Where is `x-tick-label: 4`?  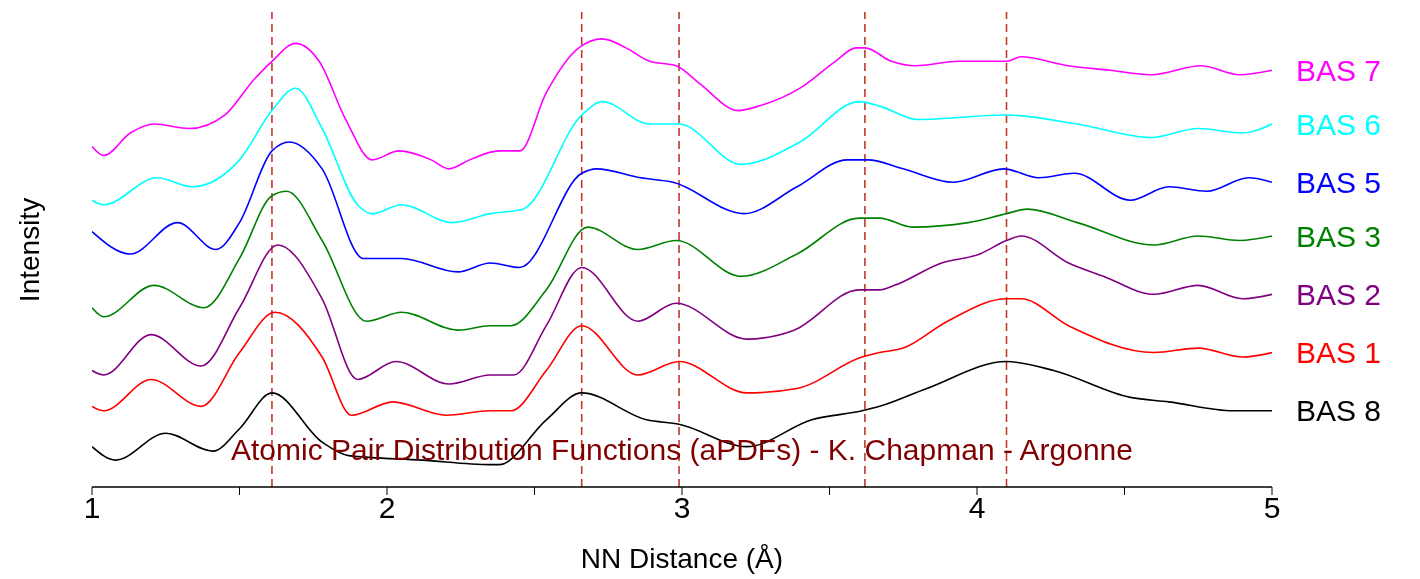 x-tick-label: 4 is located at coordinates (977, 508).